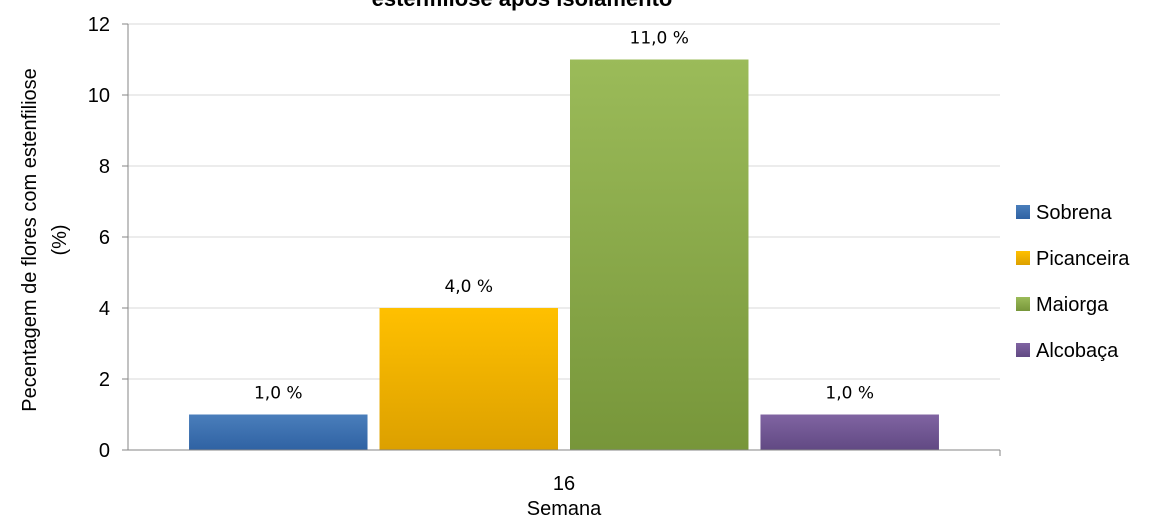  I want to click on x-tick-label: 16, so click(564, 484).